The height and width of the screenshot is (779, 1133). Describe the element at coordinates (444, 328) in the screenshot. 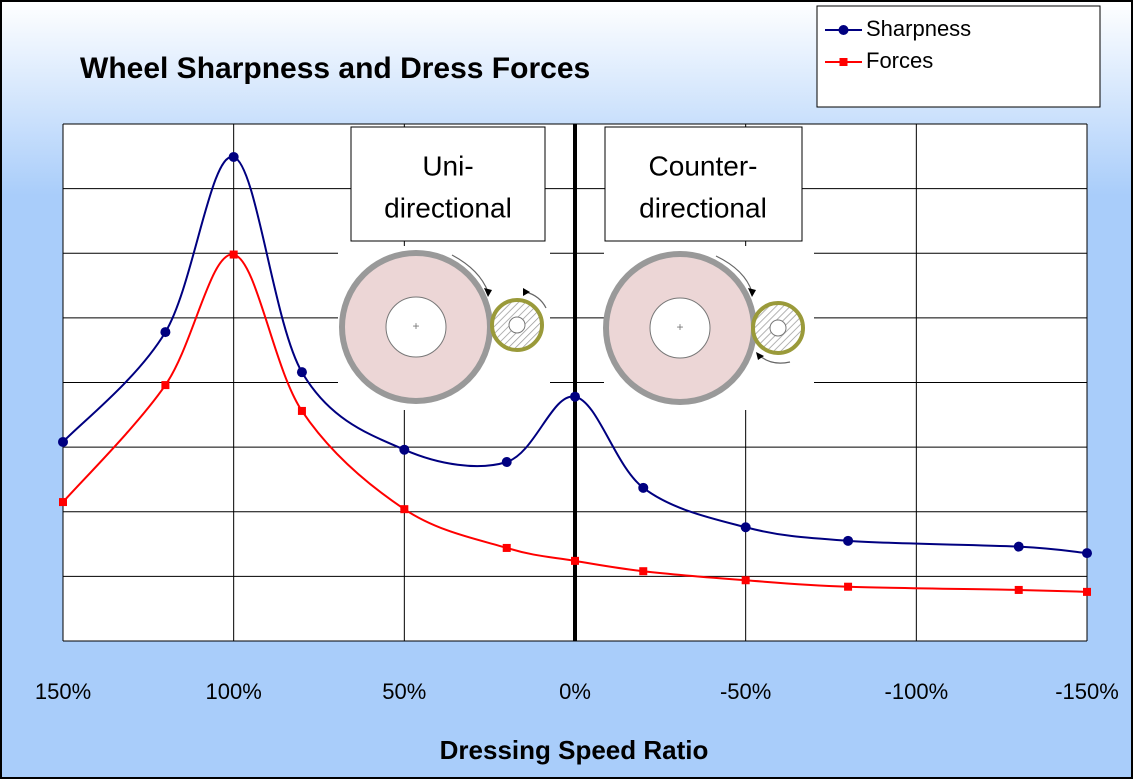

I see `unidirectional-illustration: +` at that location.